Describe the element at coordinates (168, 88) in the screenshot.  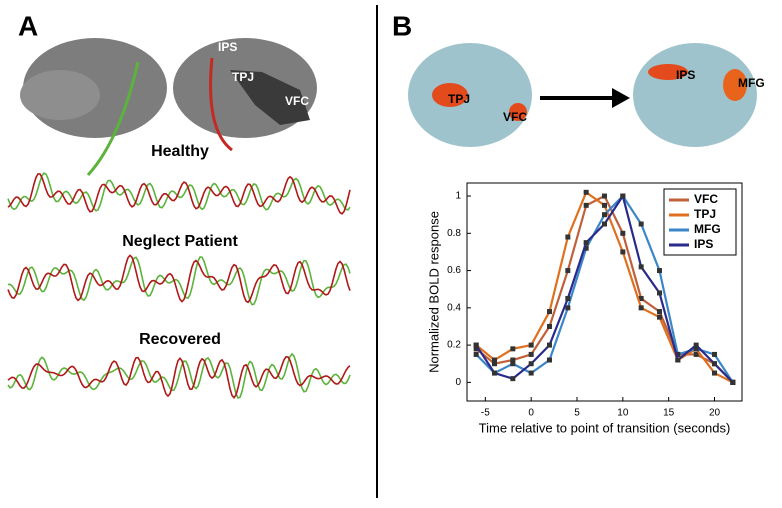
I see `brain-left` at that location.